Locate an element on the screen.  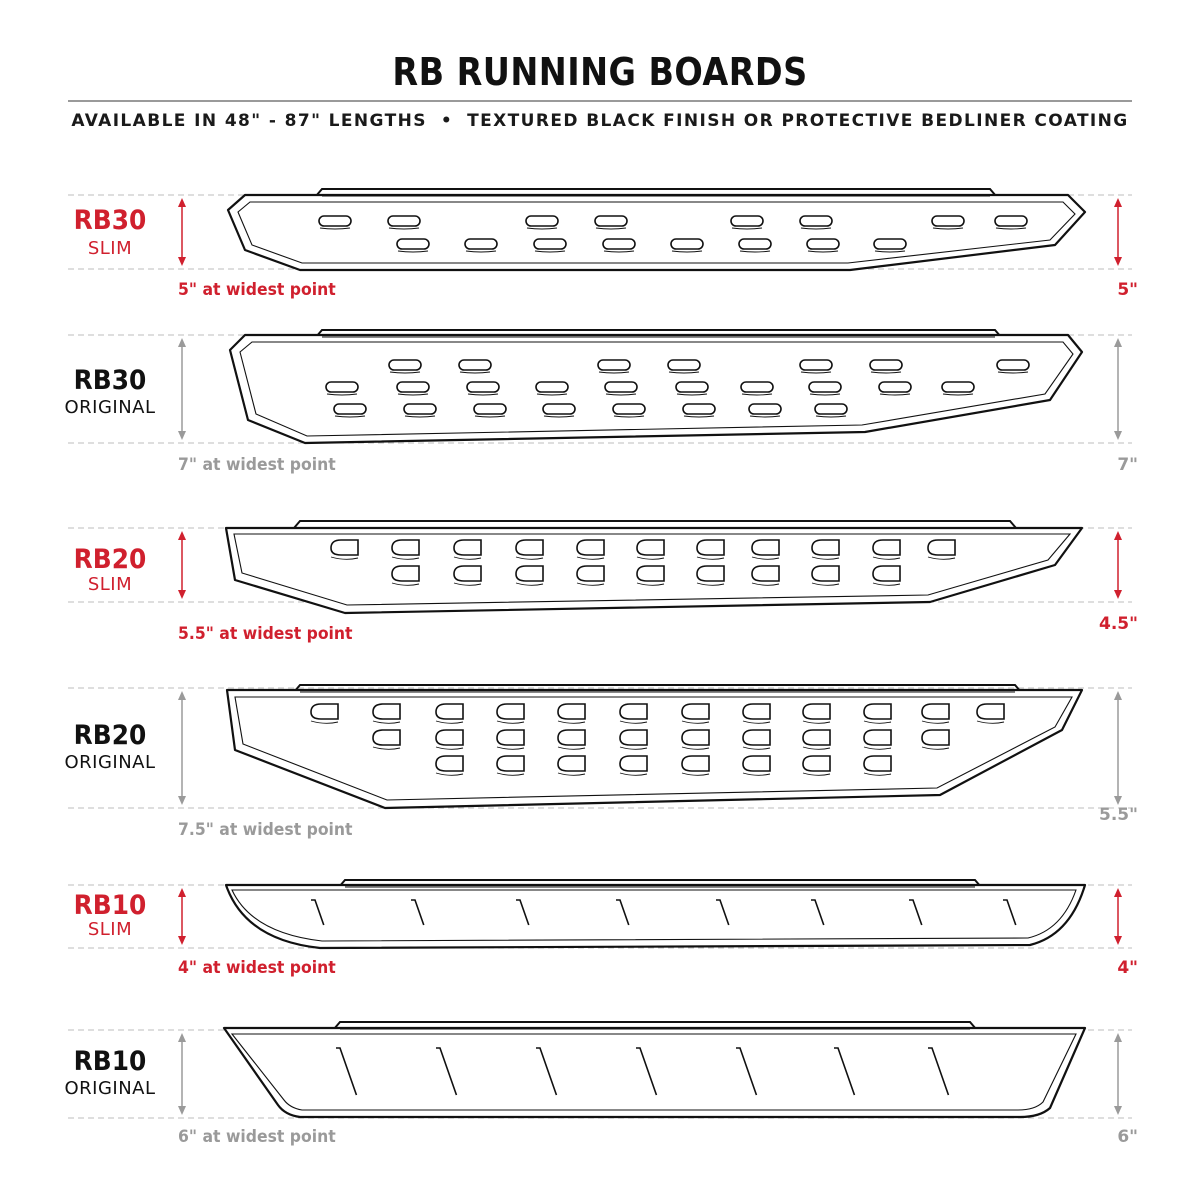
board-name: RB10 is located at coordinates (110, 905).